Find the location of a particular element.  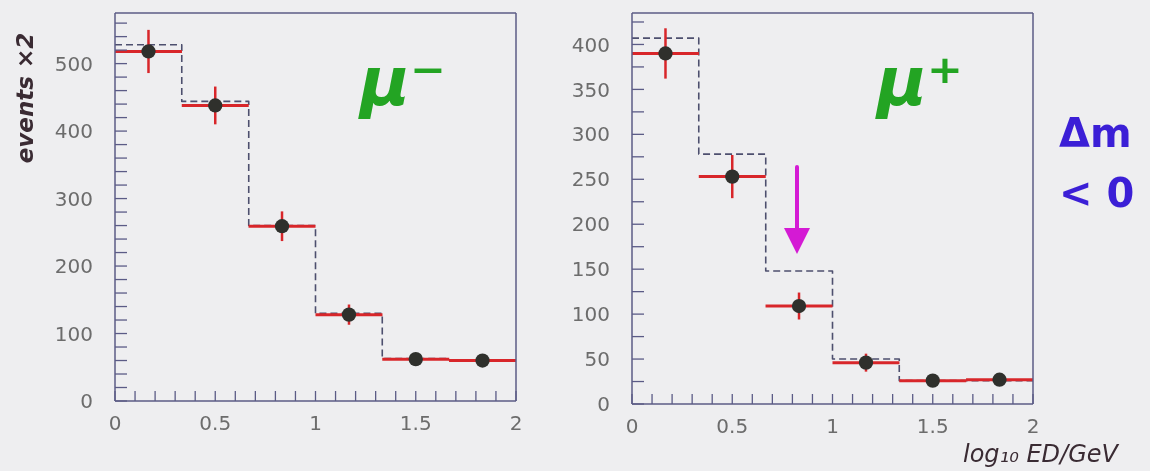

y-tick-label: 350 is located at coordinates (590, 89).